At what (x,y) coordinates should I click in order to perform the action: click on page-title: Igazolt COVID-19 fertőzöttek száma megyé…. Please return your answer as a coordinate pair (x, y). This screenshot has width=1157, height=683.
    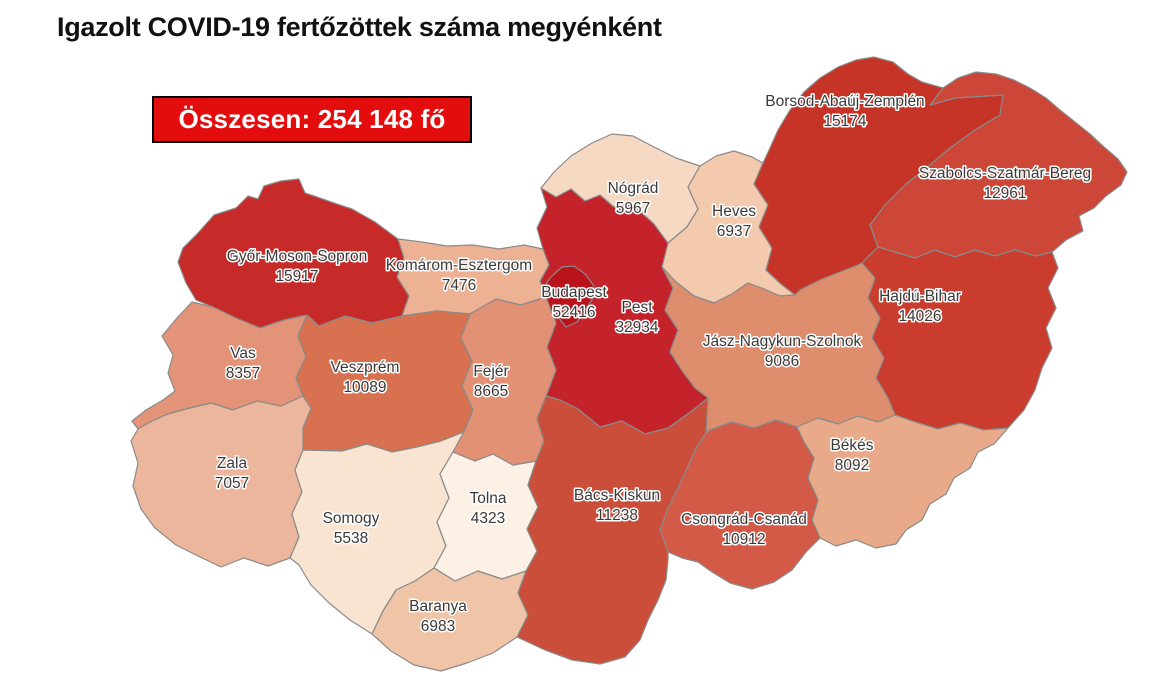
    Looking at the image, I should click on (359, 27).